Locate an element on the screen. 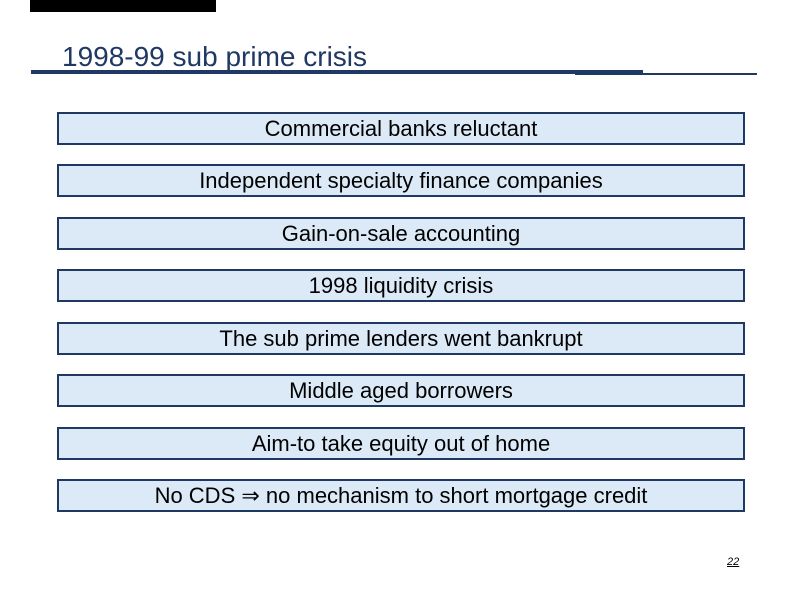 This screenshot has height=594, width=792. box-label: Aim-to take equity out of home is located at coordinates (401, 443).